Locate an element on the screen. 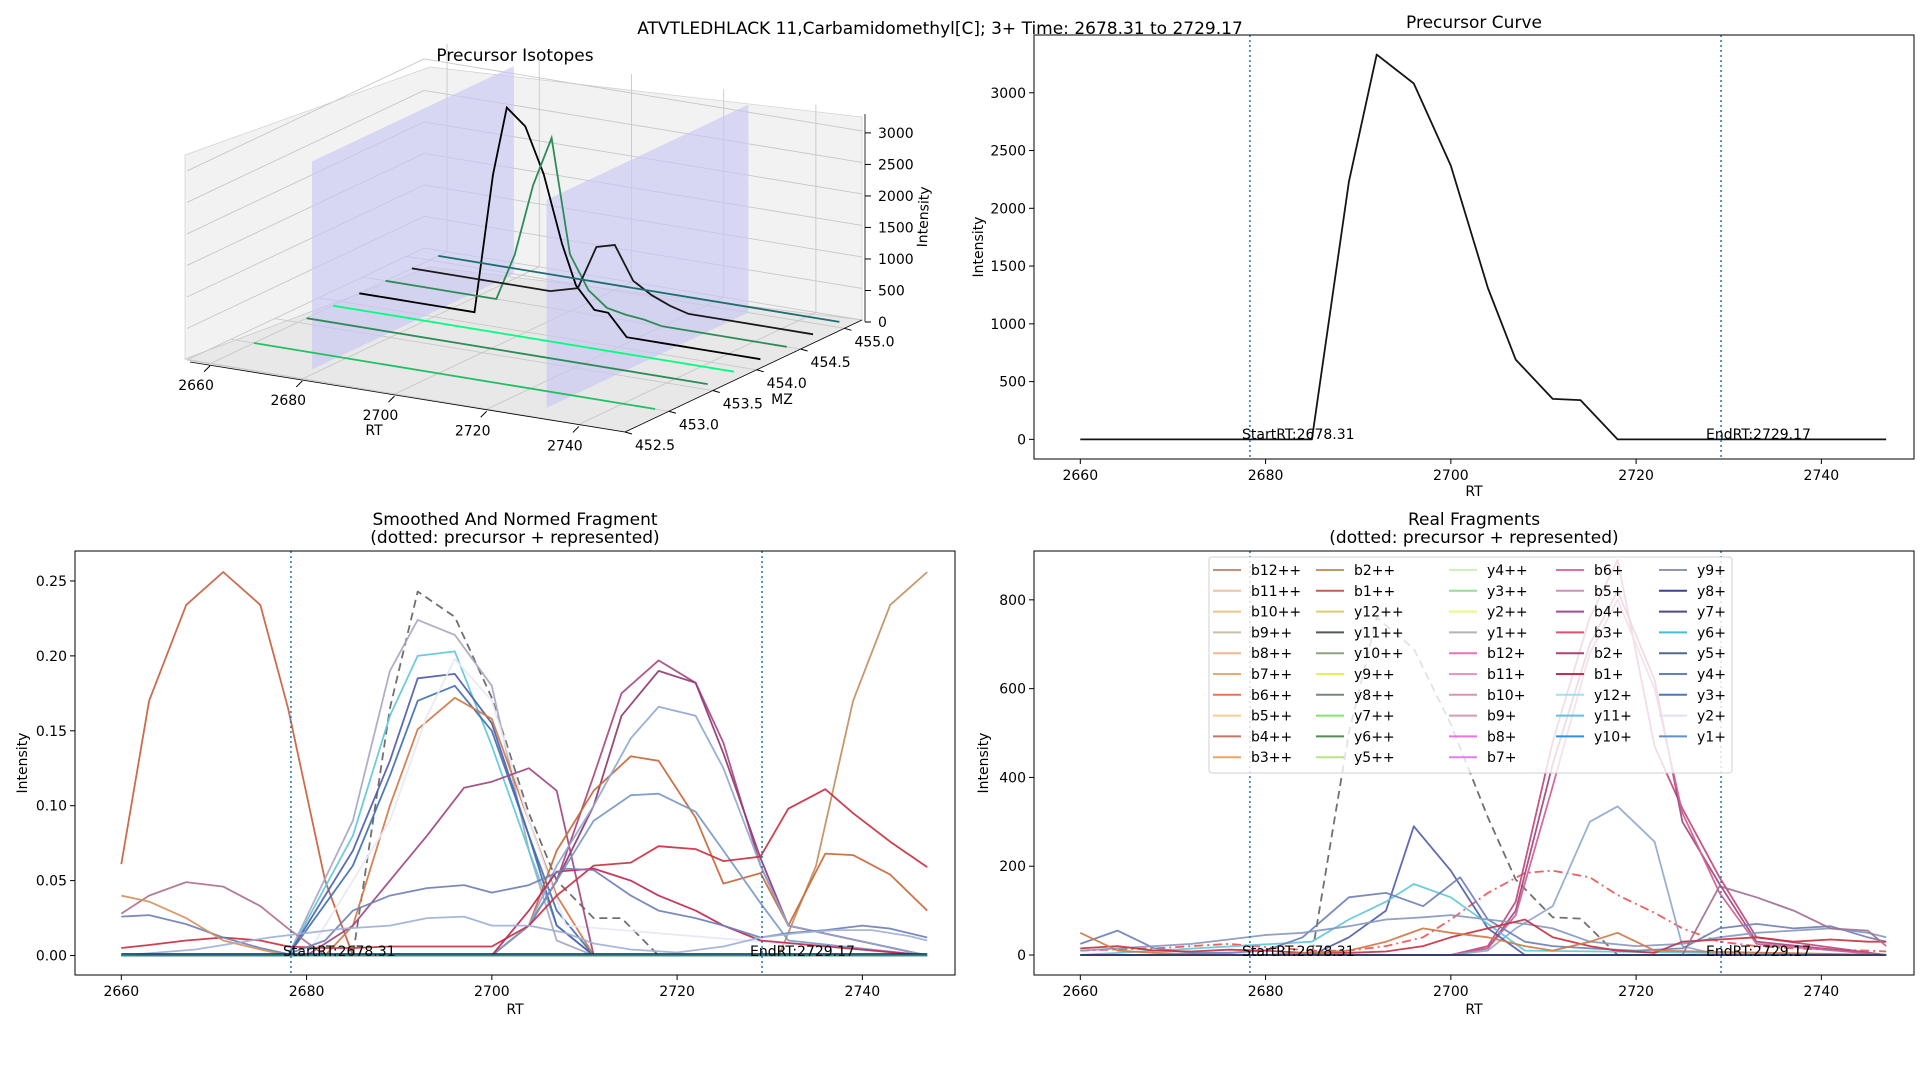  legend-label: b12++ is located at coordinates (1276, 571).